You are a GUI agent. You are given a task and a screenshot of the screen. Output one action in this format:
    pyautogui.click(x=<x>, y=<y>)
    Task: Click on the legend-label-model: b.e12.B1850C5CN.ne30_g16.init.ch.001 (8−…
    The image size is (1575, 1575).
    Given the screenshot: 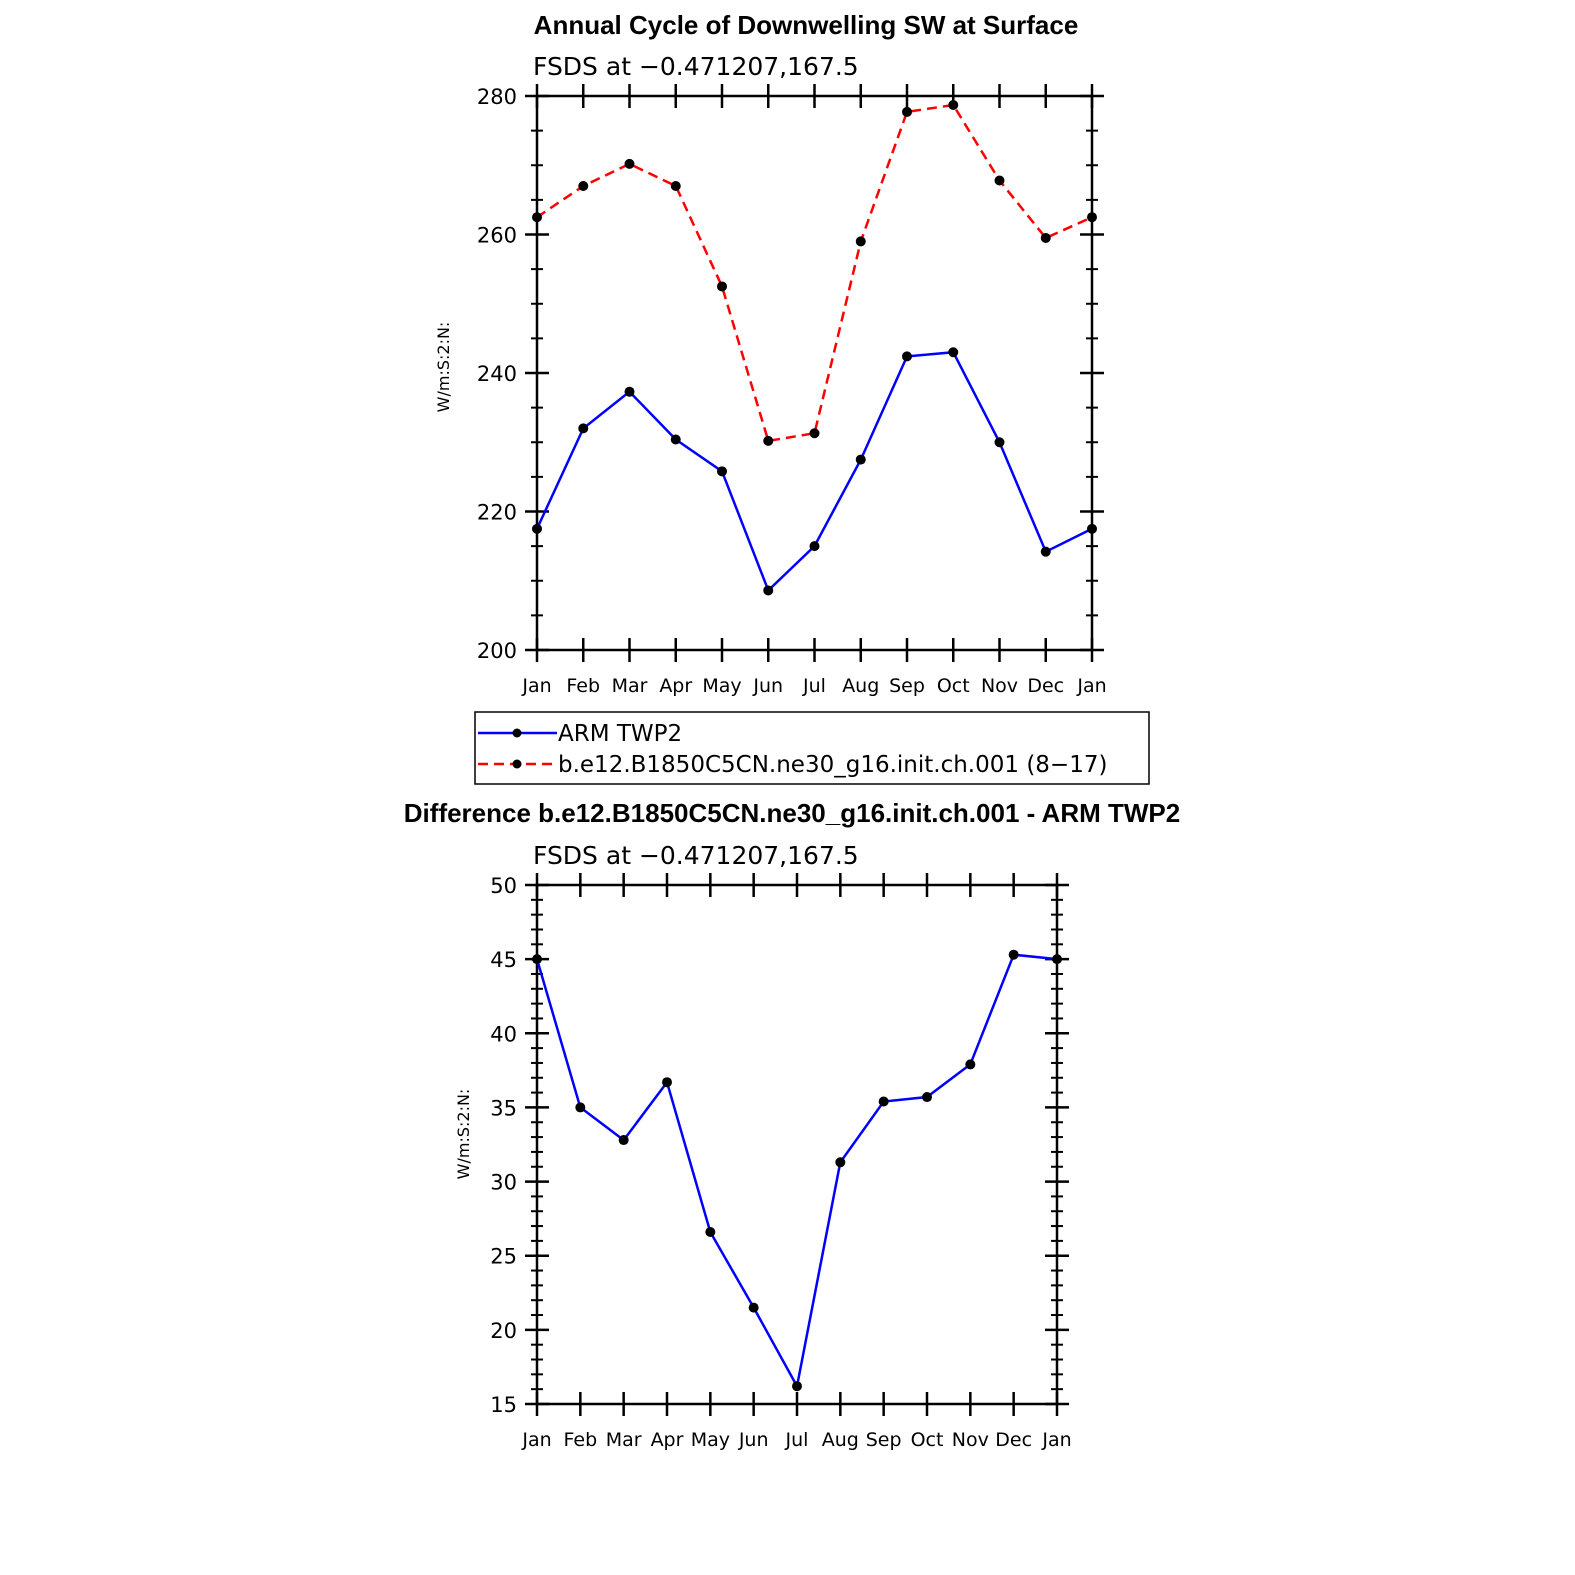 What is the action you would take?
    pyautogui.click(x=832, y=765)
    